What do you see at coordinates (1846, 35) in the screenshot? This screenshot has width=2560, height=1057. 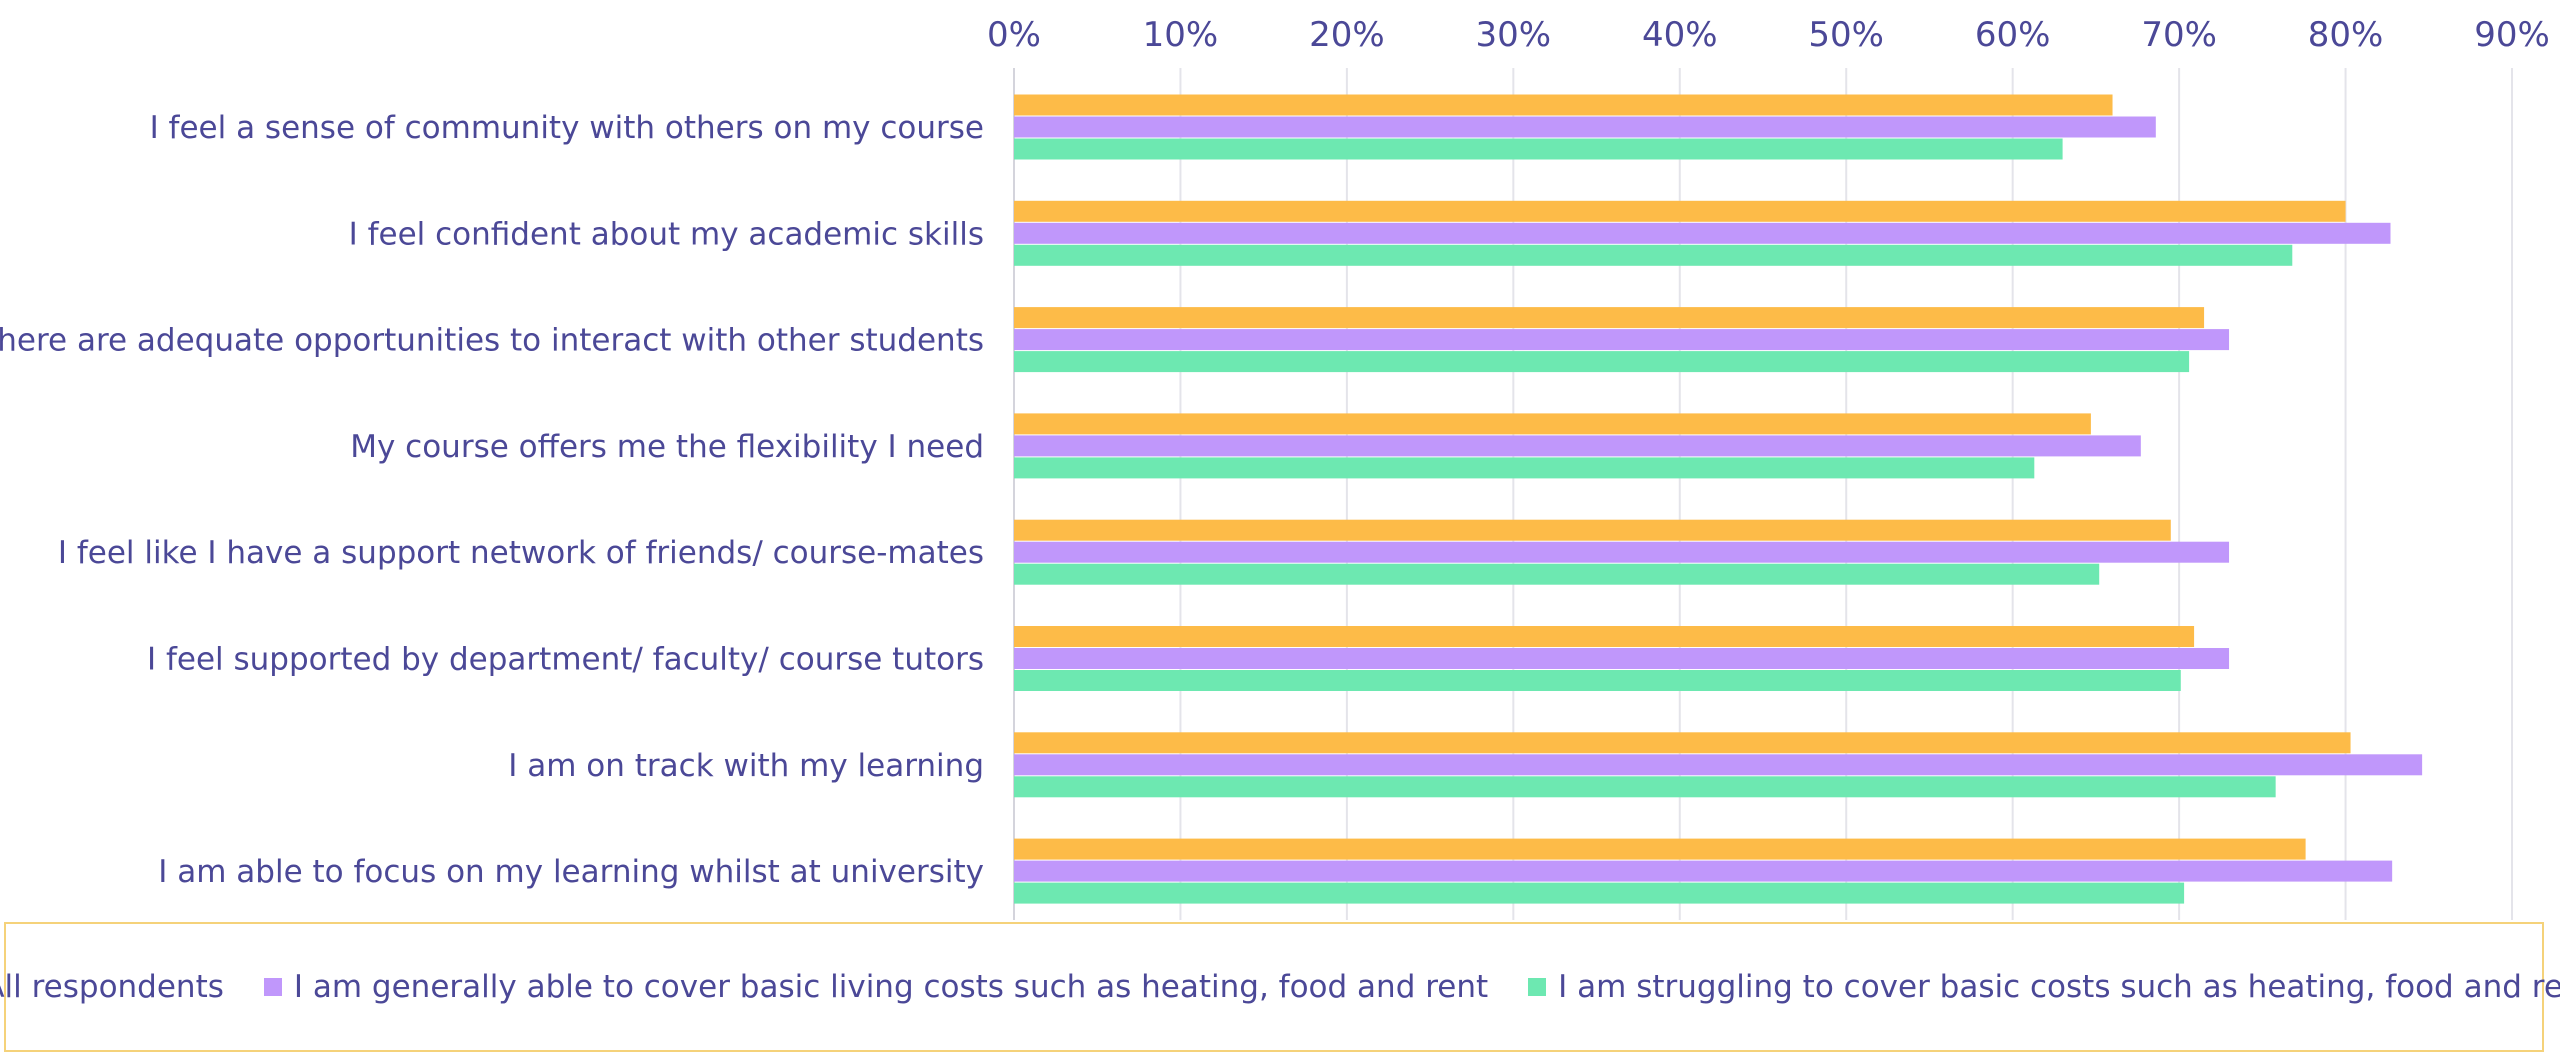 I see `x-tick-label: 50%` at bounding box center [1846, 35].